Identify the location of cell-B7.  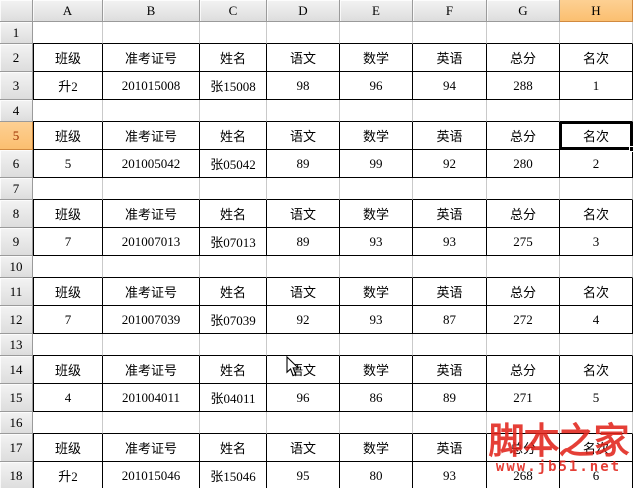
(151, 189).